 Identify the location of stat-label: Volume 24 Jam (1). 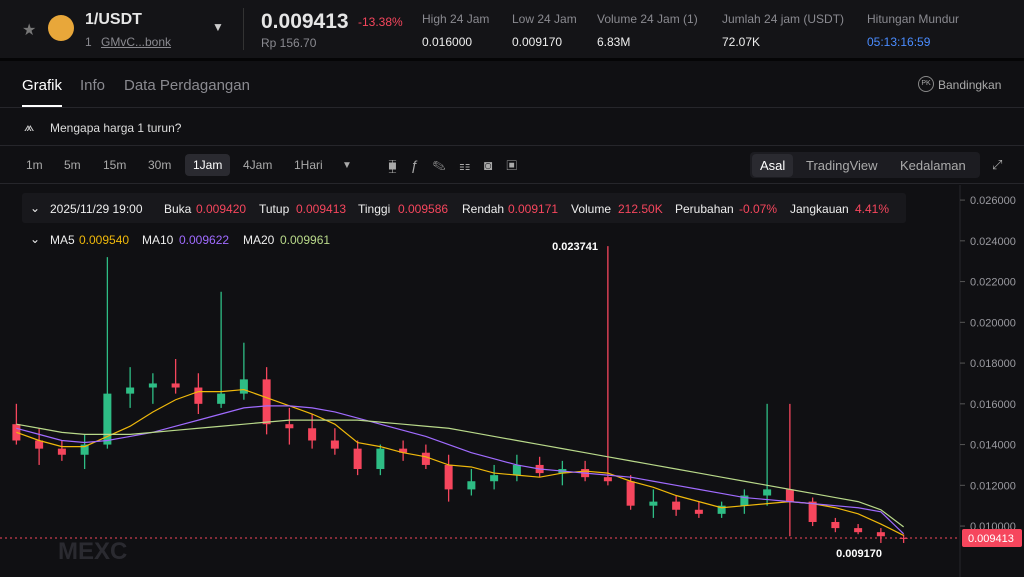
(647, 19).